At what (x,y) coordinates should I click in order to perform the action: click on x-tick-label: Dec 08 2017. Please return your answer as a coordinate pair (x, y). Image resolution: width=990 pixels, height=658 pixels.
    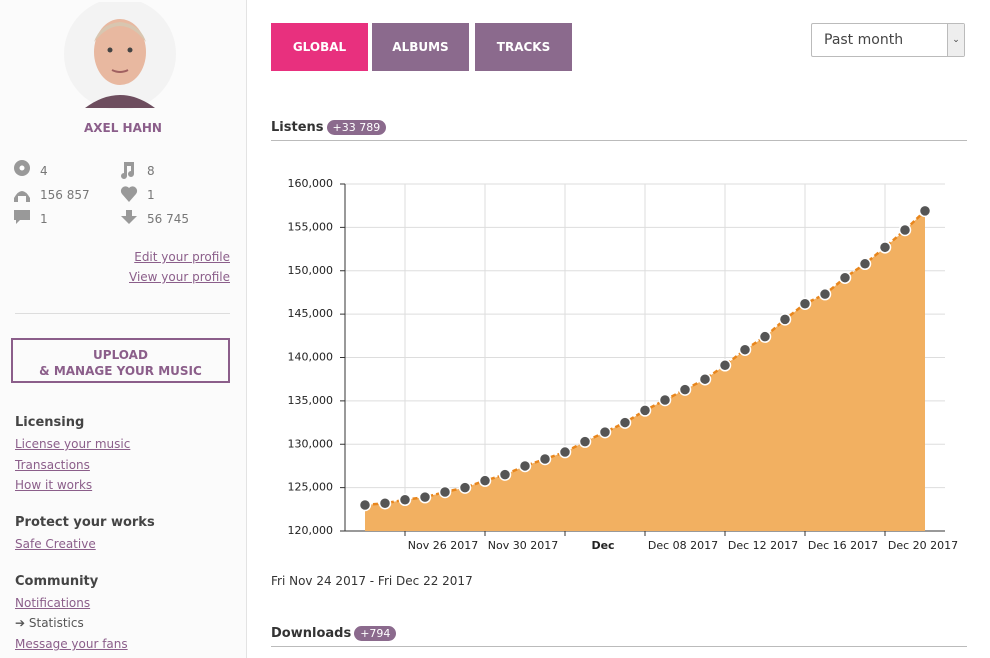
    Looking at the image, I should click on (683, 545).